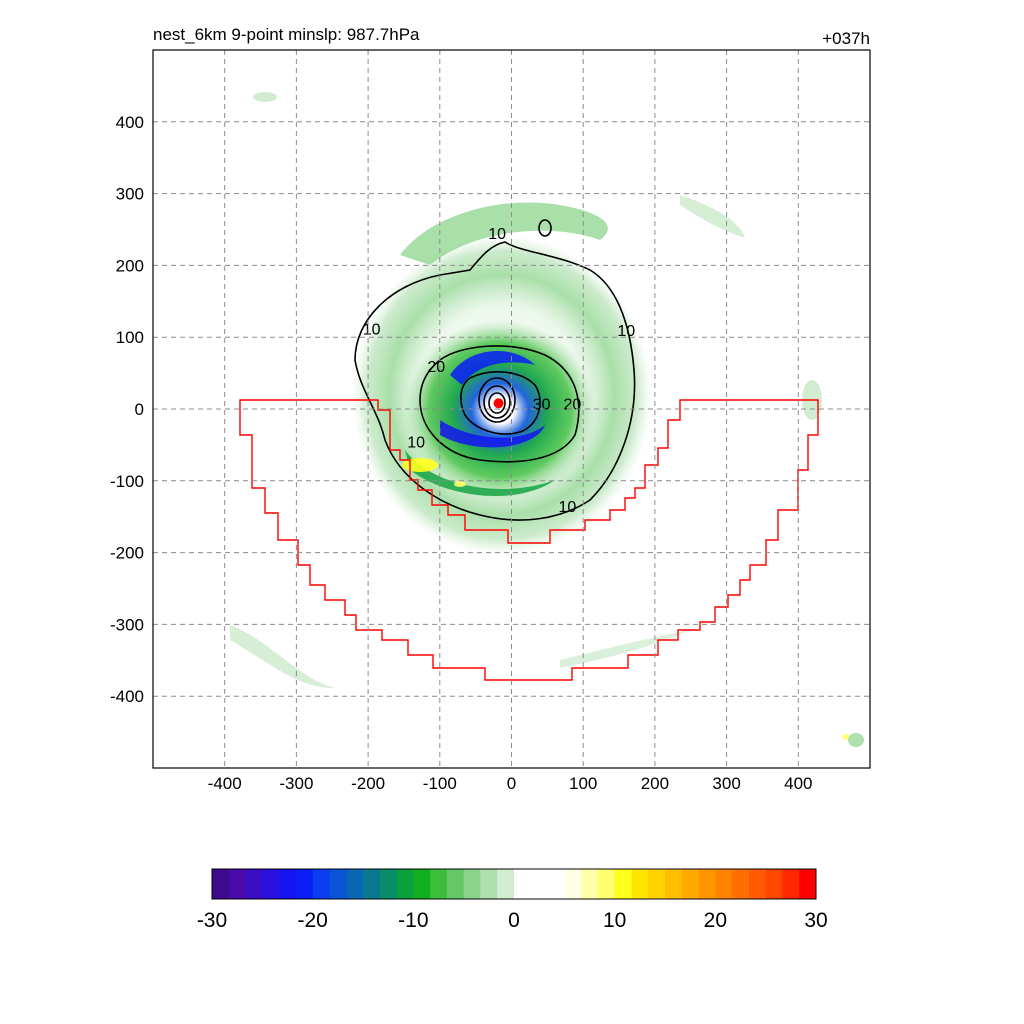  What do you see at coordinates (492, 368) in the screenshot?
I see `blue-core-north` at bounding box center [492, 368].